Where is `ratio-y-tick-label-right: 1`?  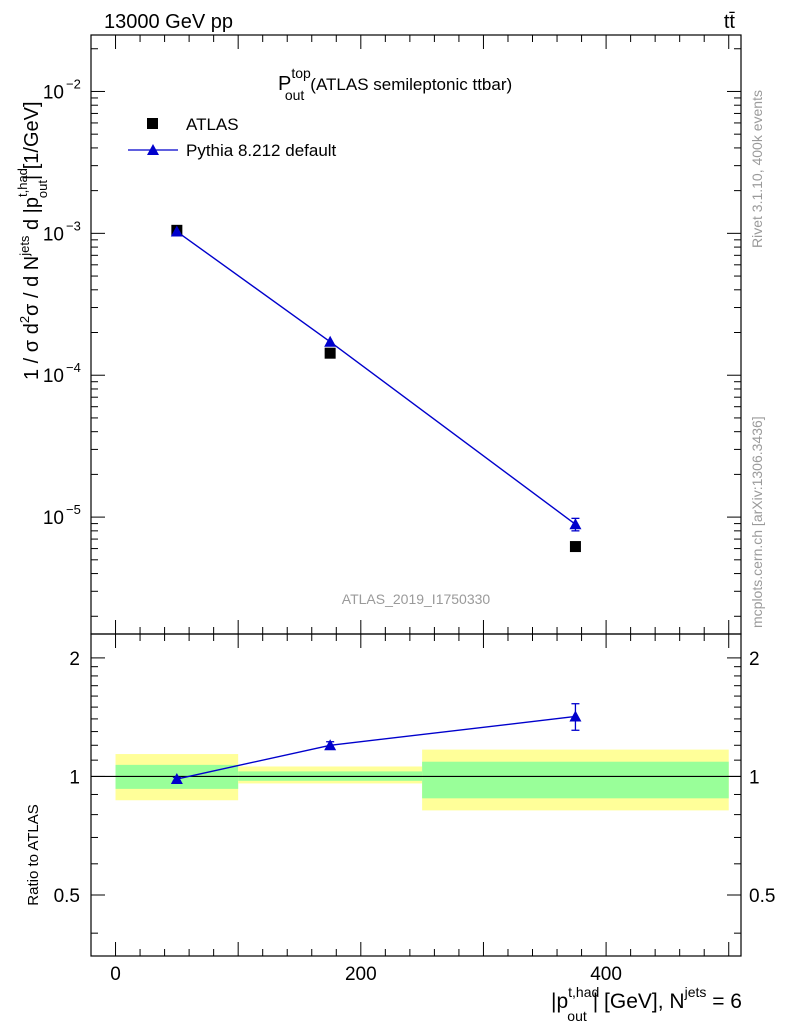 ratio-y-tick-label-right: 1 is located at coordinates (754, 777).